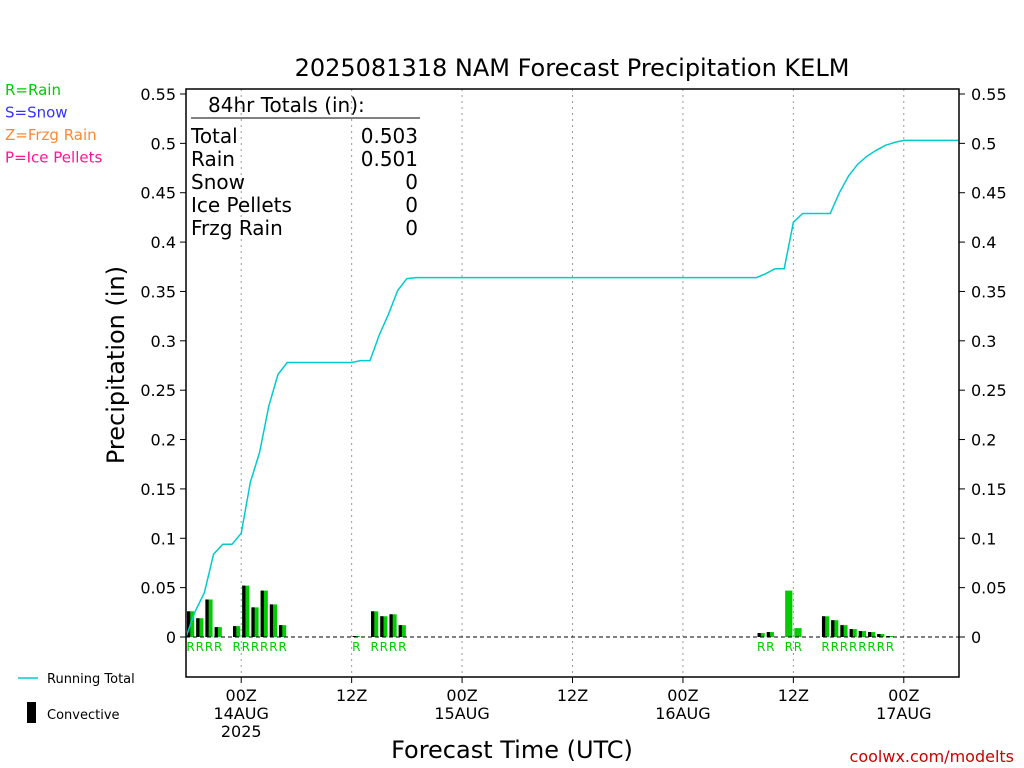 This screenshot has height=768, width=1024. I want to click on y-tick-label-right: 0.25, so click(989, 390).